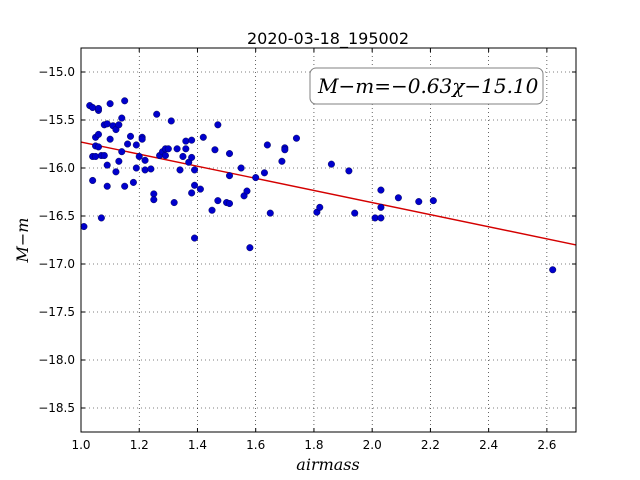  What do you see at coordinates (80, 445) in the screenshot?
I see `x-tick-label: 1.0` at bounding box center [80, 445].